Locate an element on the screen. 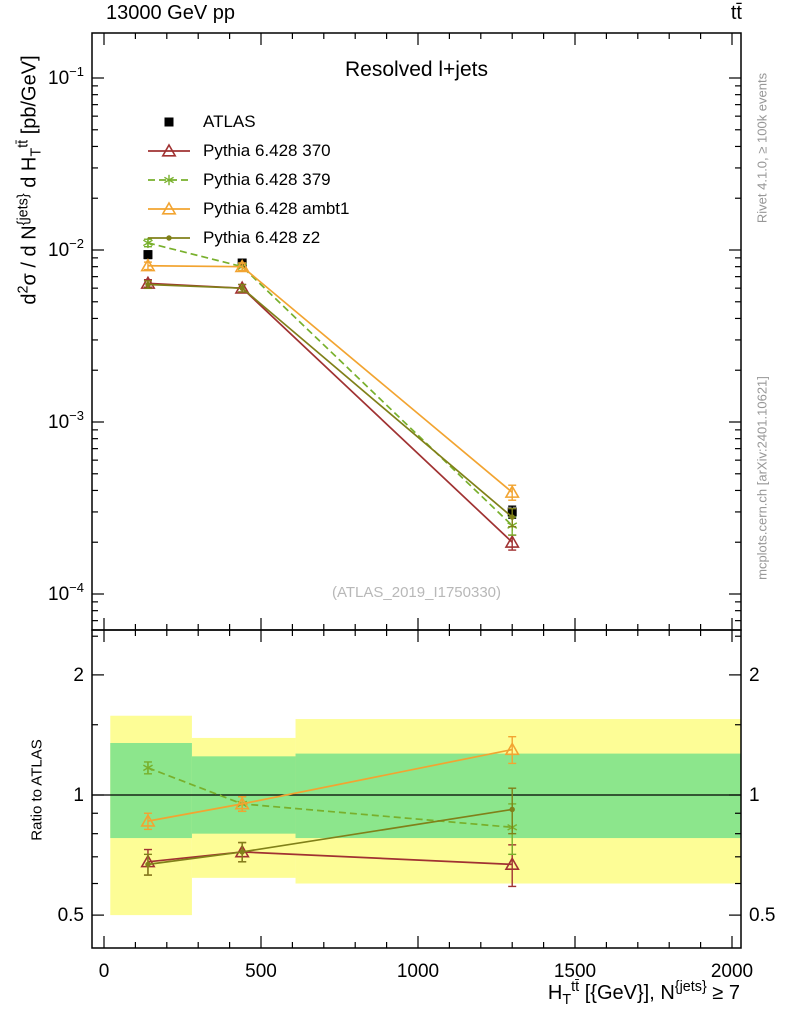  label-fragment: σ / d N is located at coordinates (29, 255).